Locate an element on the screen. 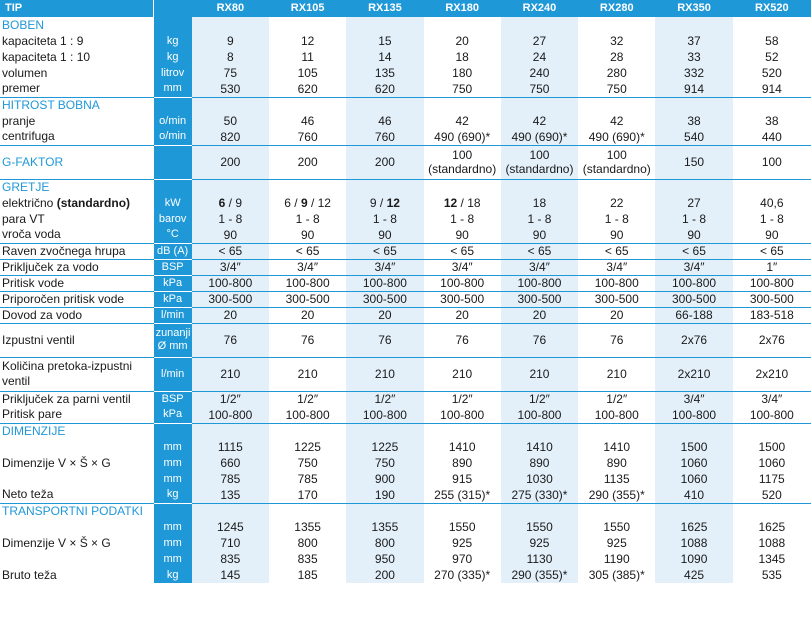 The image size is (811, 619). cell-rx180: 20 is located at coordinates (462, 41).